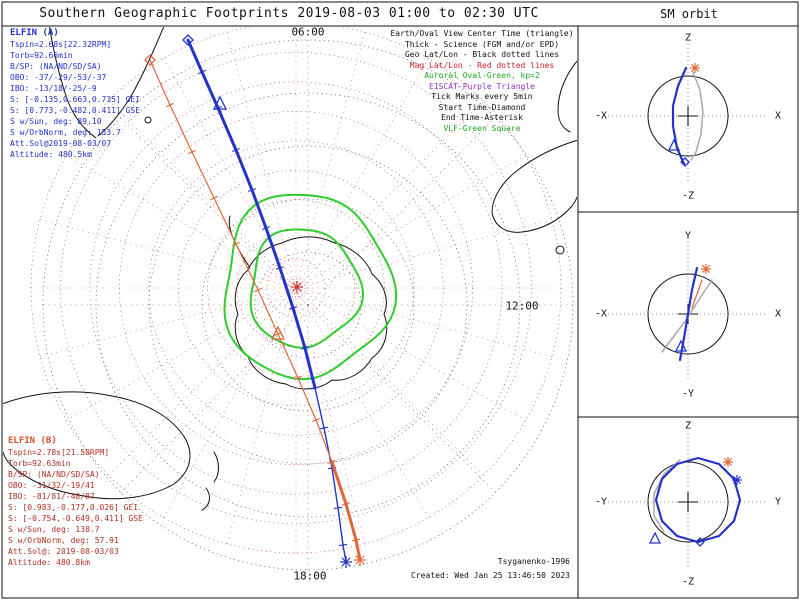 The height and width of the screenshot is (600, 800). Describe the element at coordinates (61, 44) in the screenshot. I see `elfin-a-line: Tspin=2.68s[22.32RPM]` at that location.